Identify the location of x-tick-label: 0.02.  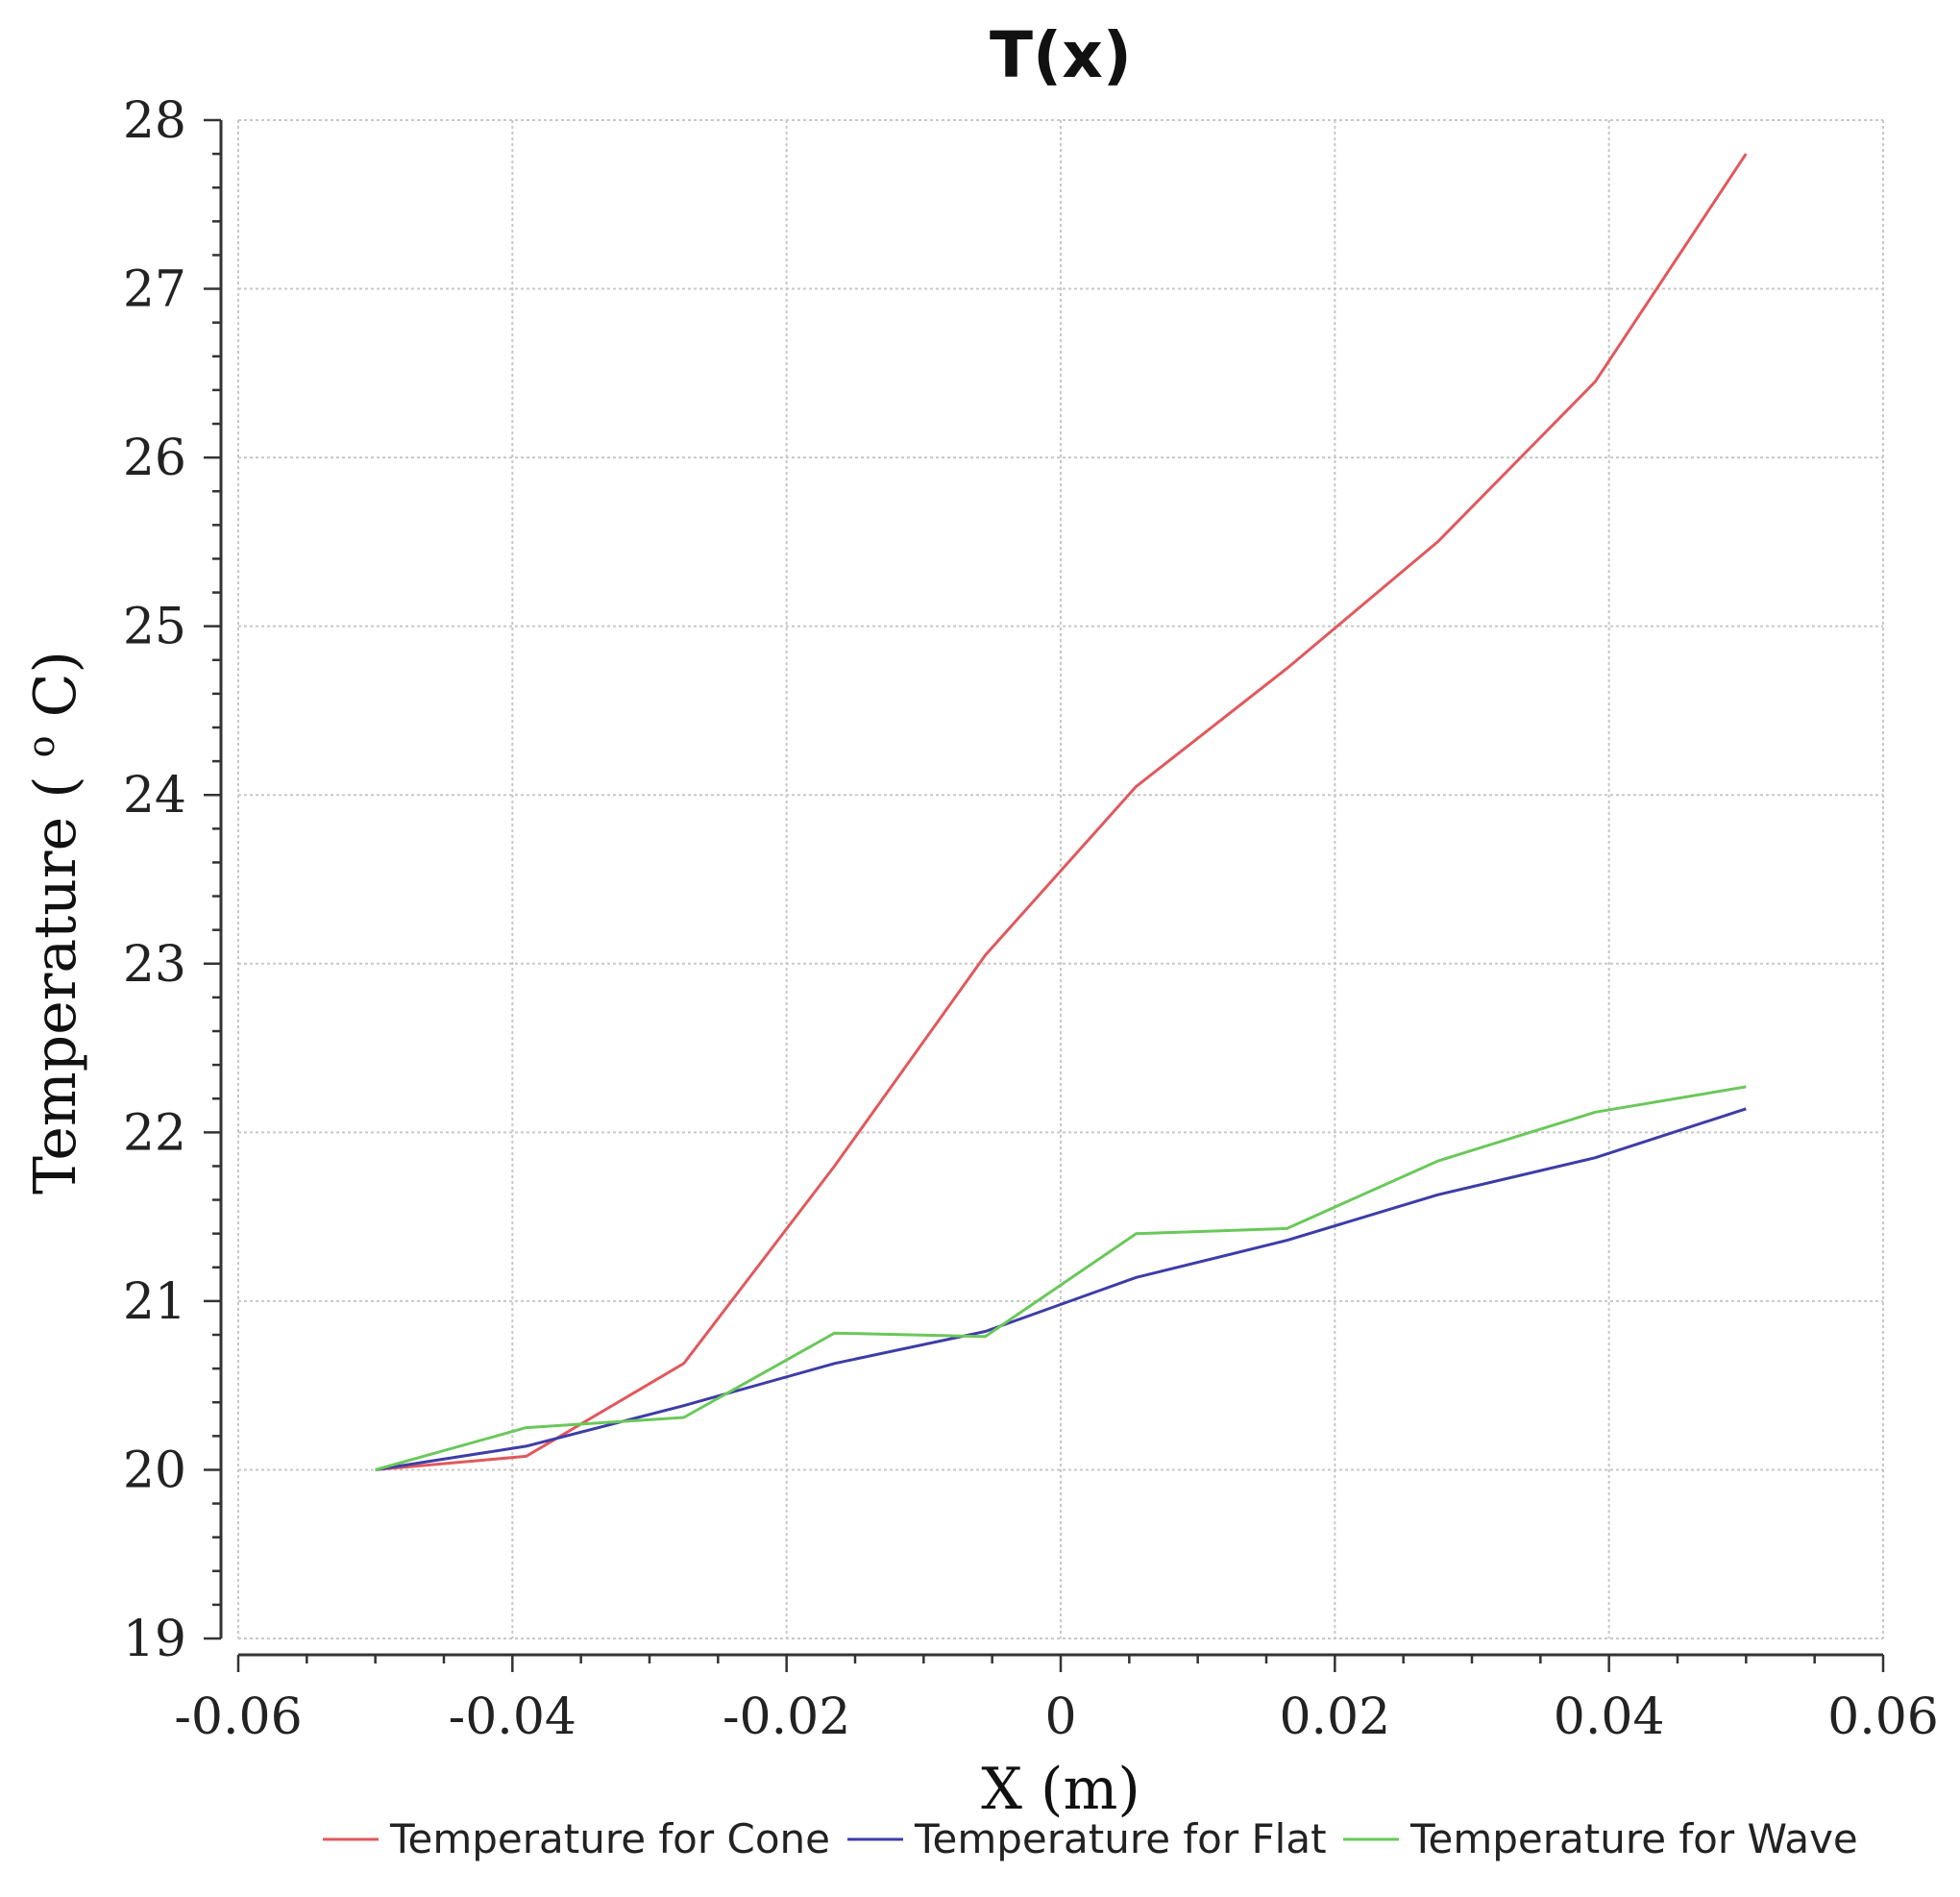
(1335, 1717).